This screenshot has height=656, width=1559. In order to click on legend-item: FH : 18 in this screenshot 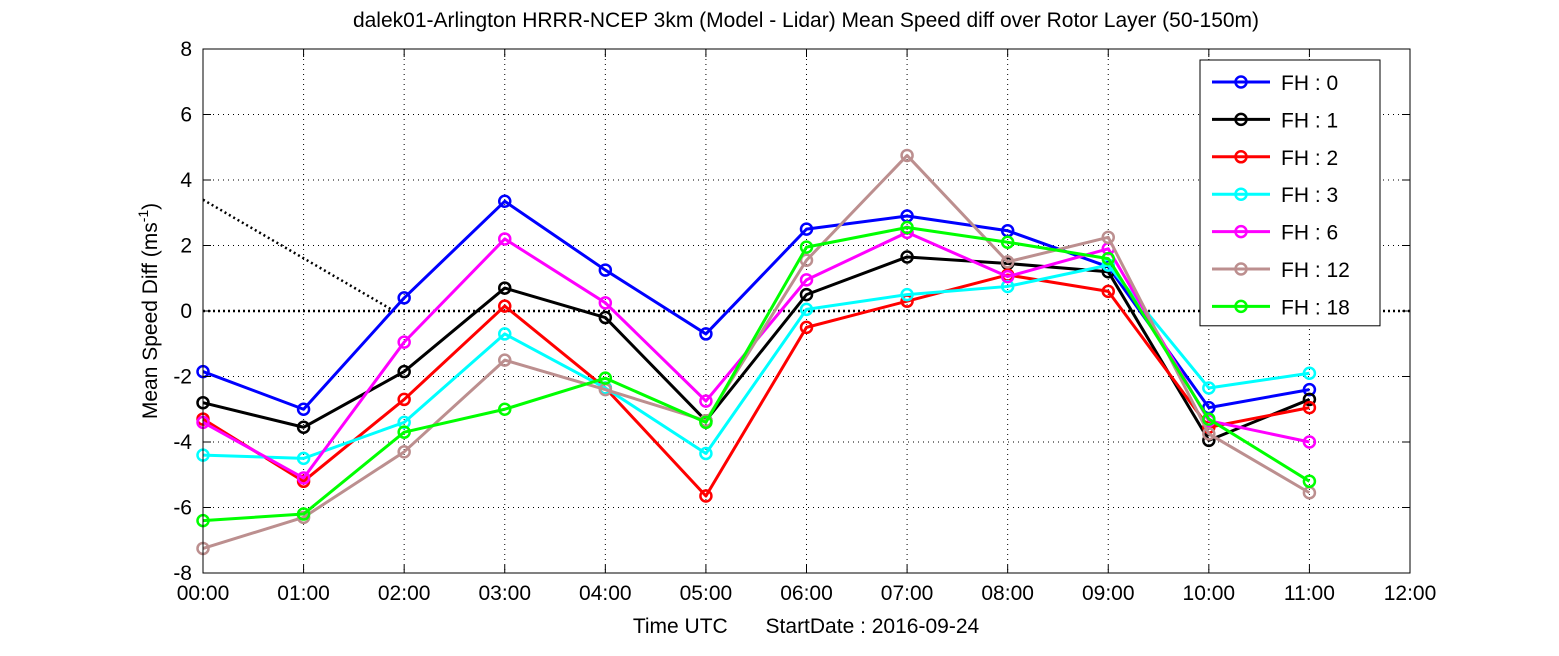, I will do `click(1281, 307)`.